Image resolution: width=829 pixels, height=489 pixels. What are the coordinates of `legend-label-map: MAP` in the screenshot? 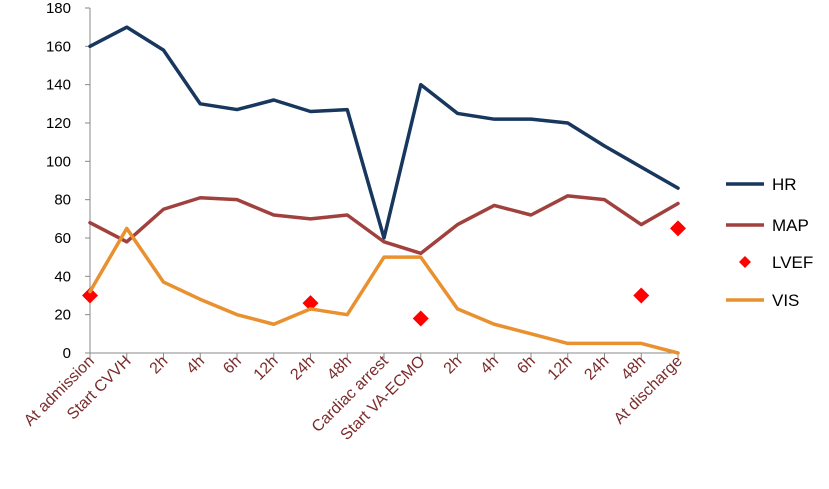 It's located at (790, 225).